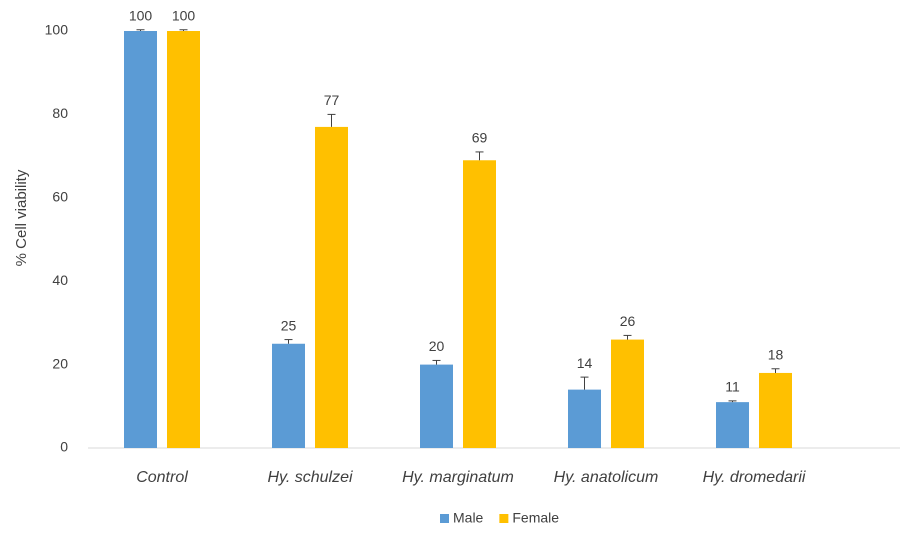 The width and height of the screenshot is (906, 538). What do you see at coordinates (732, 387) in the screenshot?
I see `data-label: 11` at bounding box center [732, 387].